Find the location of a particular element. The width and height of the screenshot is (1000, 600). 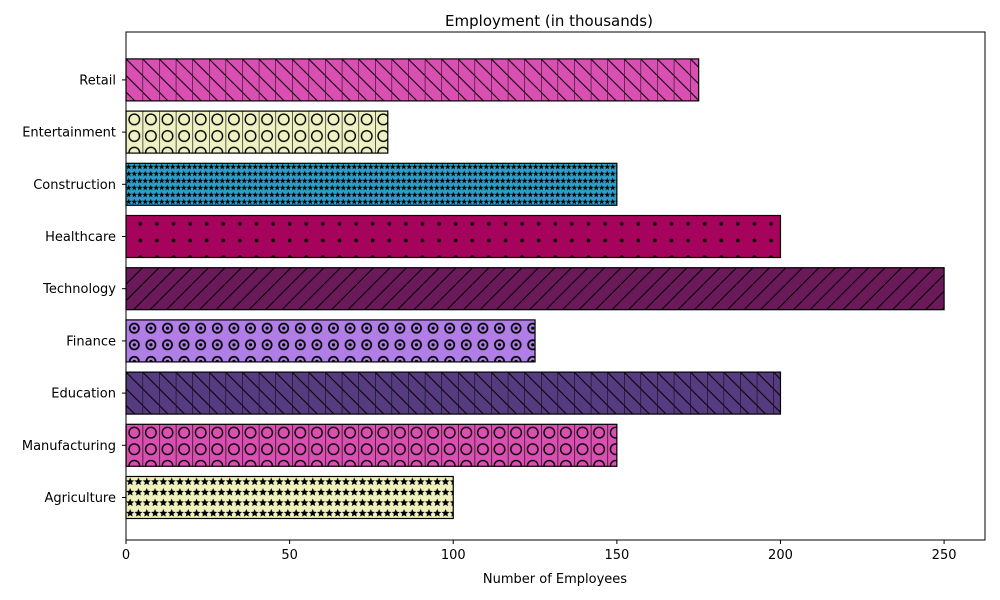

y-tick-label: Manufacturing is located at coordinates (69, 446).